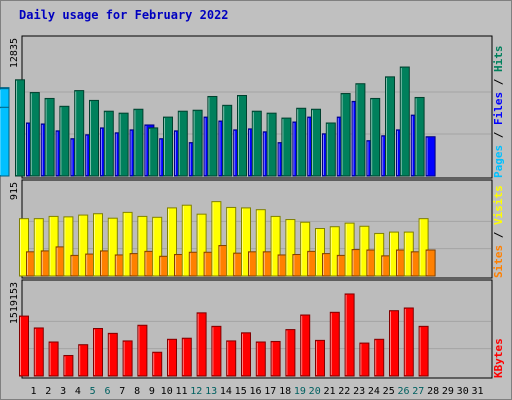 The image size is (512, 400). Describe the element at coordinates (93, 391) in the screenshot. I see `x-tick-label: 5` at that location.